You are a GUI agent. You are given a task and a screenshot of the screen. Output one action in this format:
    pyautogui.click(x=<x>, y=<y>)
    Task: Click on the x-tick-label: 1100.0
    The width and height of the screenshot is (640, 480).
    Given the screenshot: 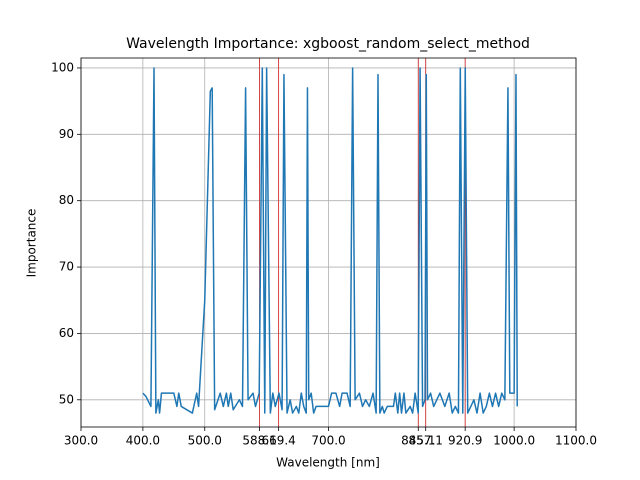 What is the action you would take?
    pyautogui.click(x=576, y=441)
    